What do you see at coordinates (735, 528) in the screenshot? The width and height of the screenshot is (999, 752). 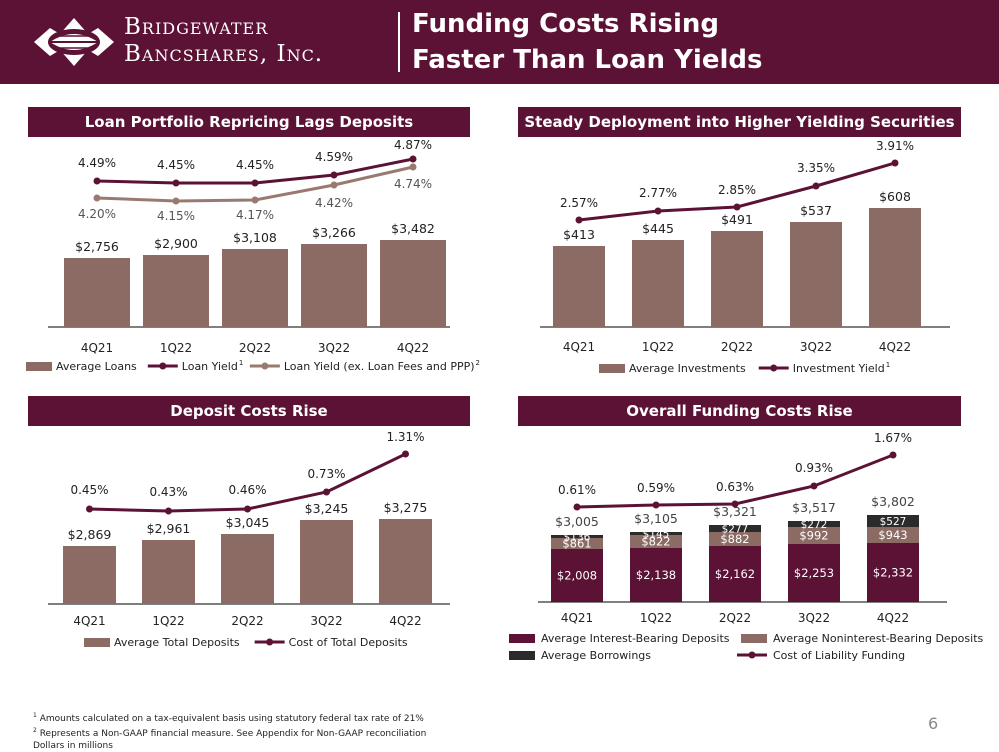 I see `funding-bar-2-2Q22` at bounding box center [735, 528].